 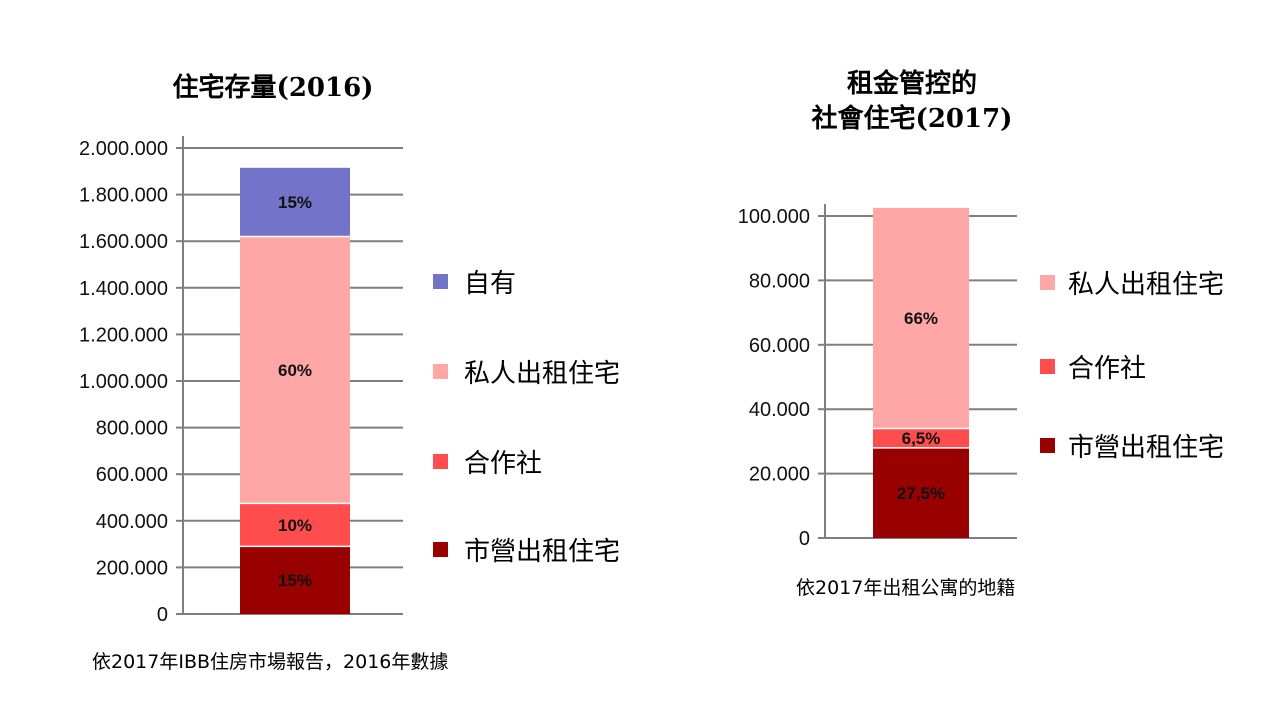 I want to click on segment-label: 60%, so click(x=295, y=370).